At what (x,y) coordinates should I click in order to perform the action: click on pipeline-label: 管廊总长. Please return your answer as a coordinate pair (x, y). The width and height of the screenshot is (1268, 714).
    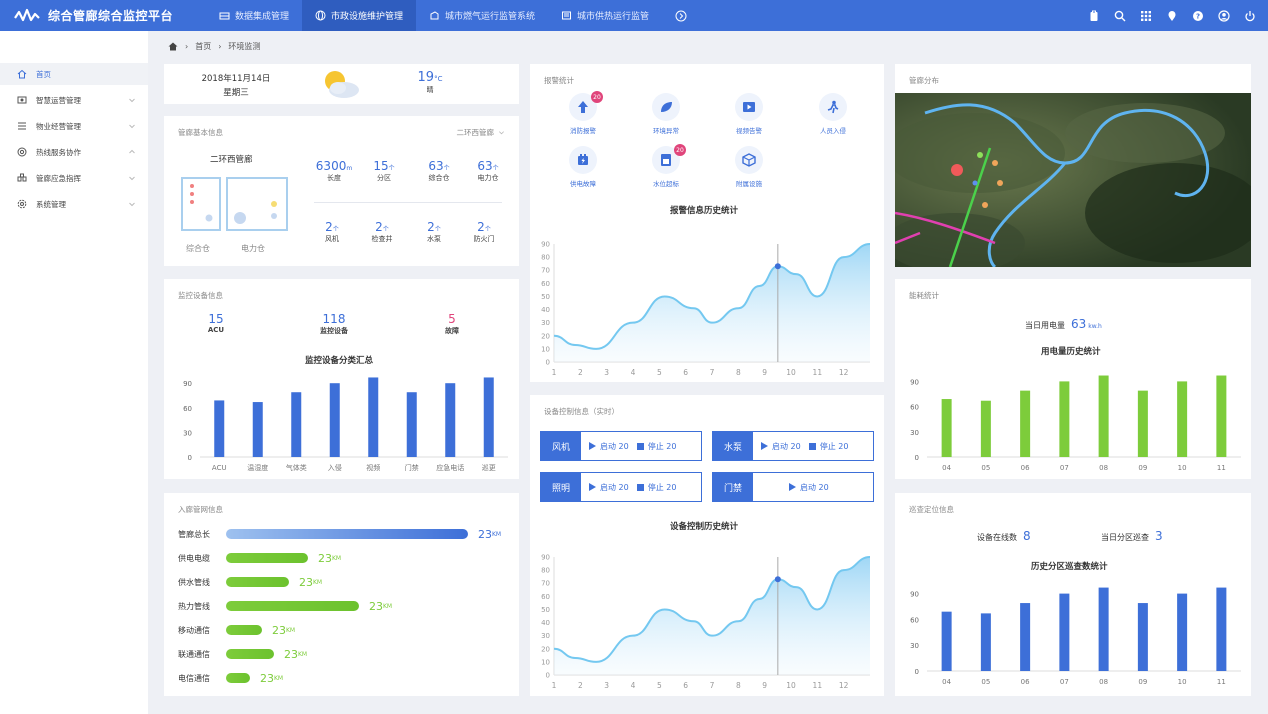
    Looking at the image, I should click on (194, 534).